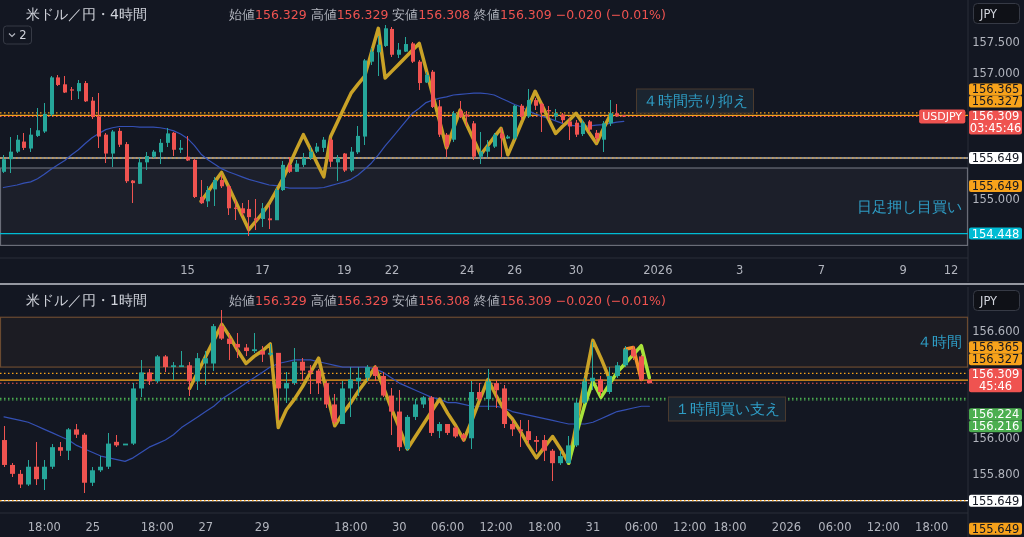 The image size is (1024, 537). What do you see at coordinates (995, 426) in the screenshot?
I see `price-tag: 156.216` at bounding box center [995, 426].